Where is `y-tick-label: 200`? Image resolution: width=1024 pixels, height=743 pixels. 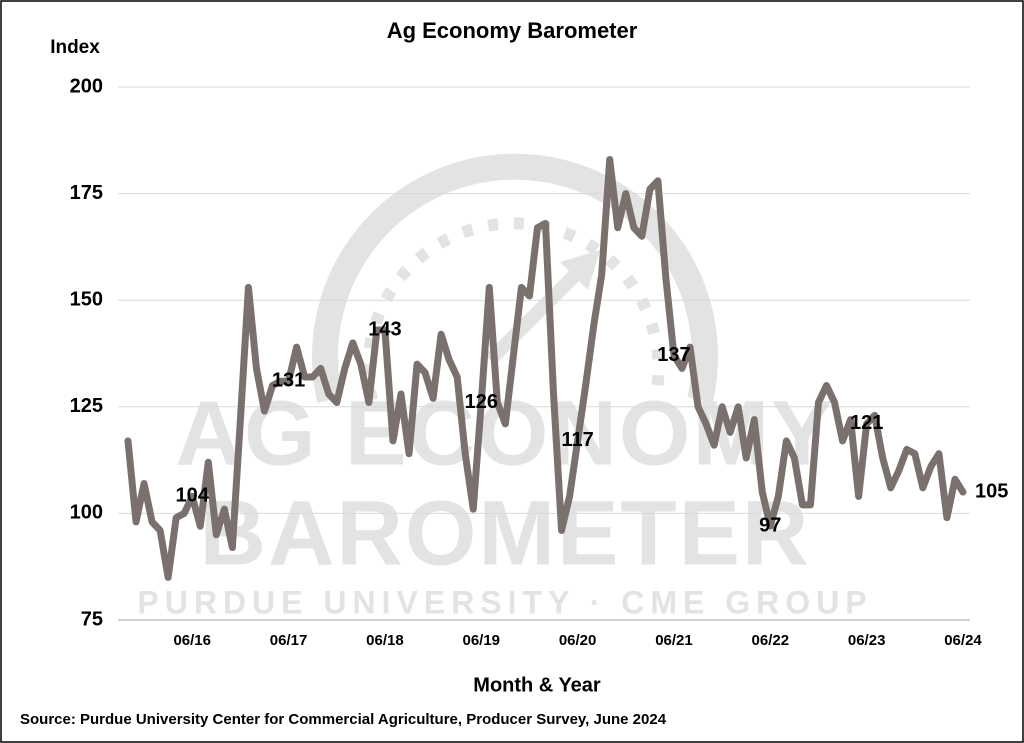 y-tick-label: 200 is located at coordinates (86, 86).